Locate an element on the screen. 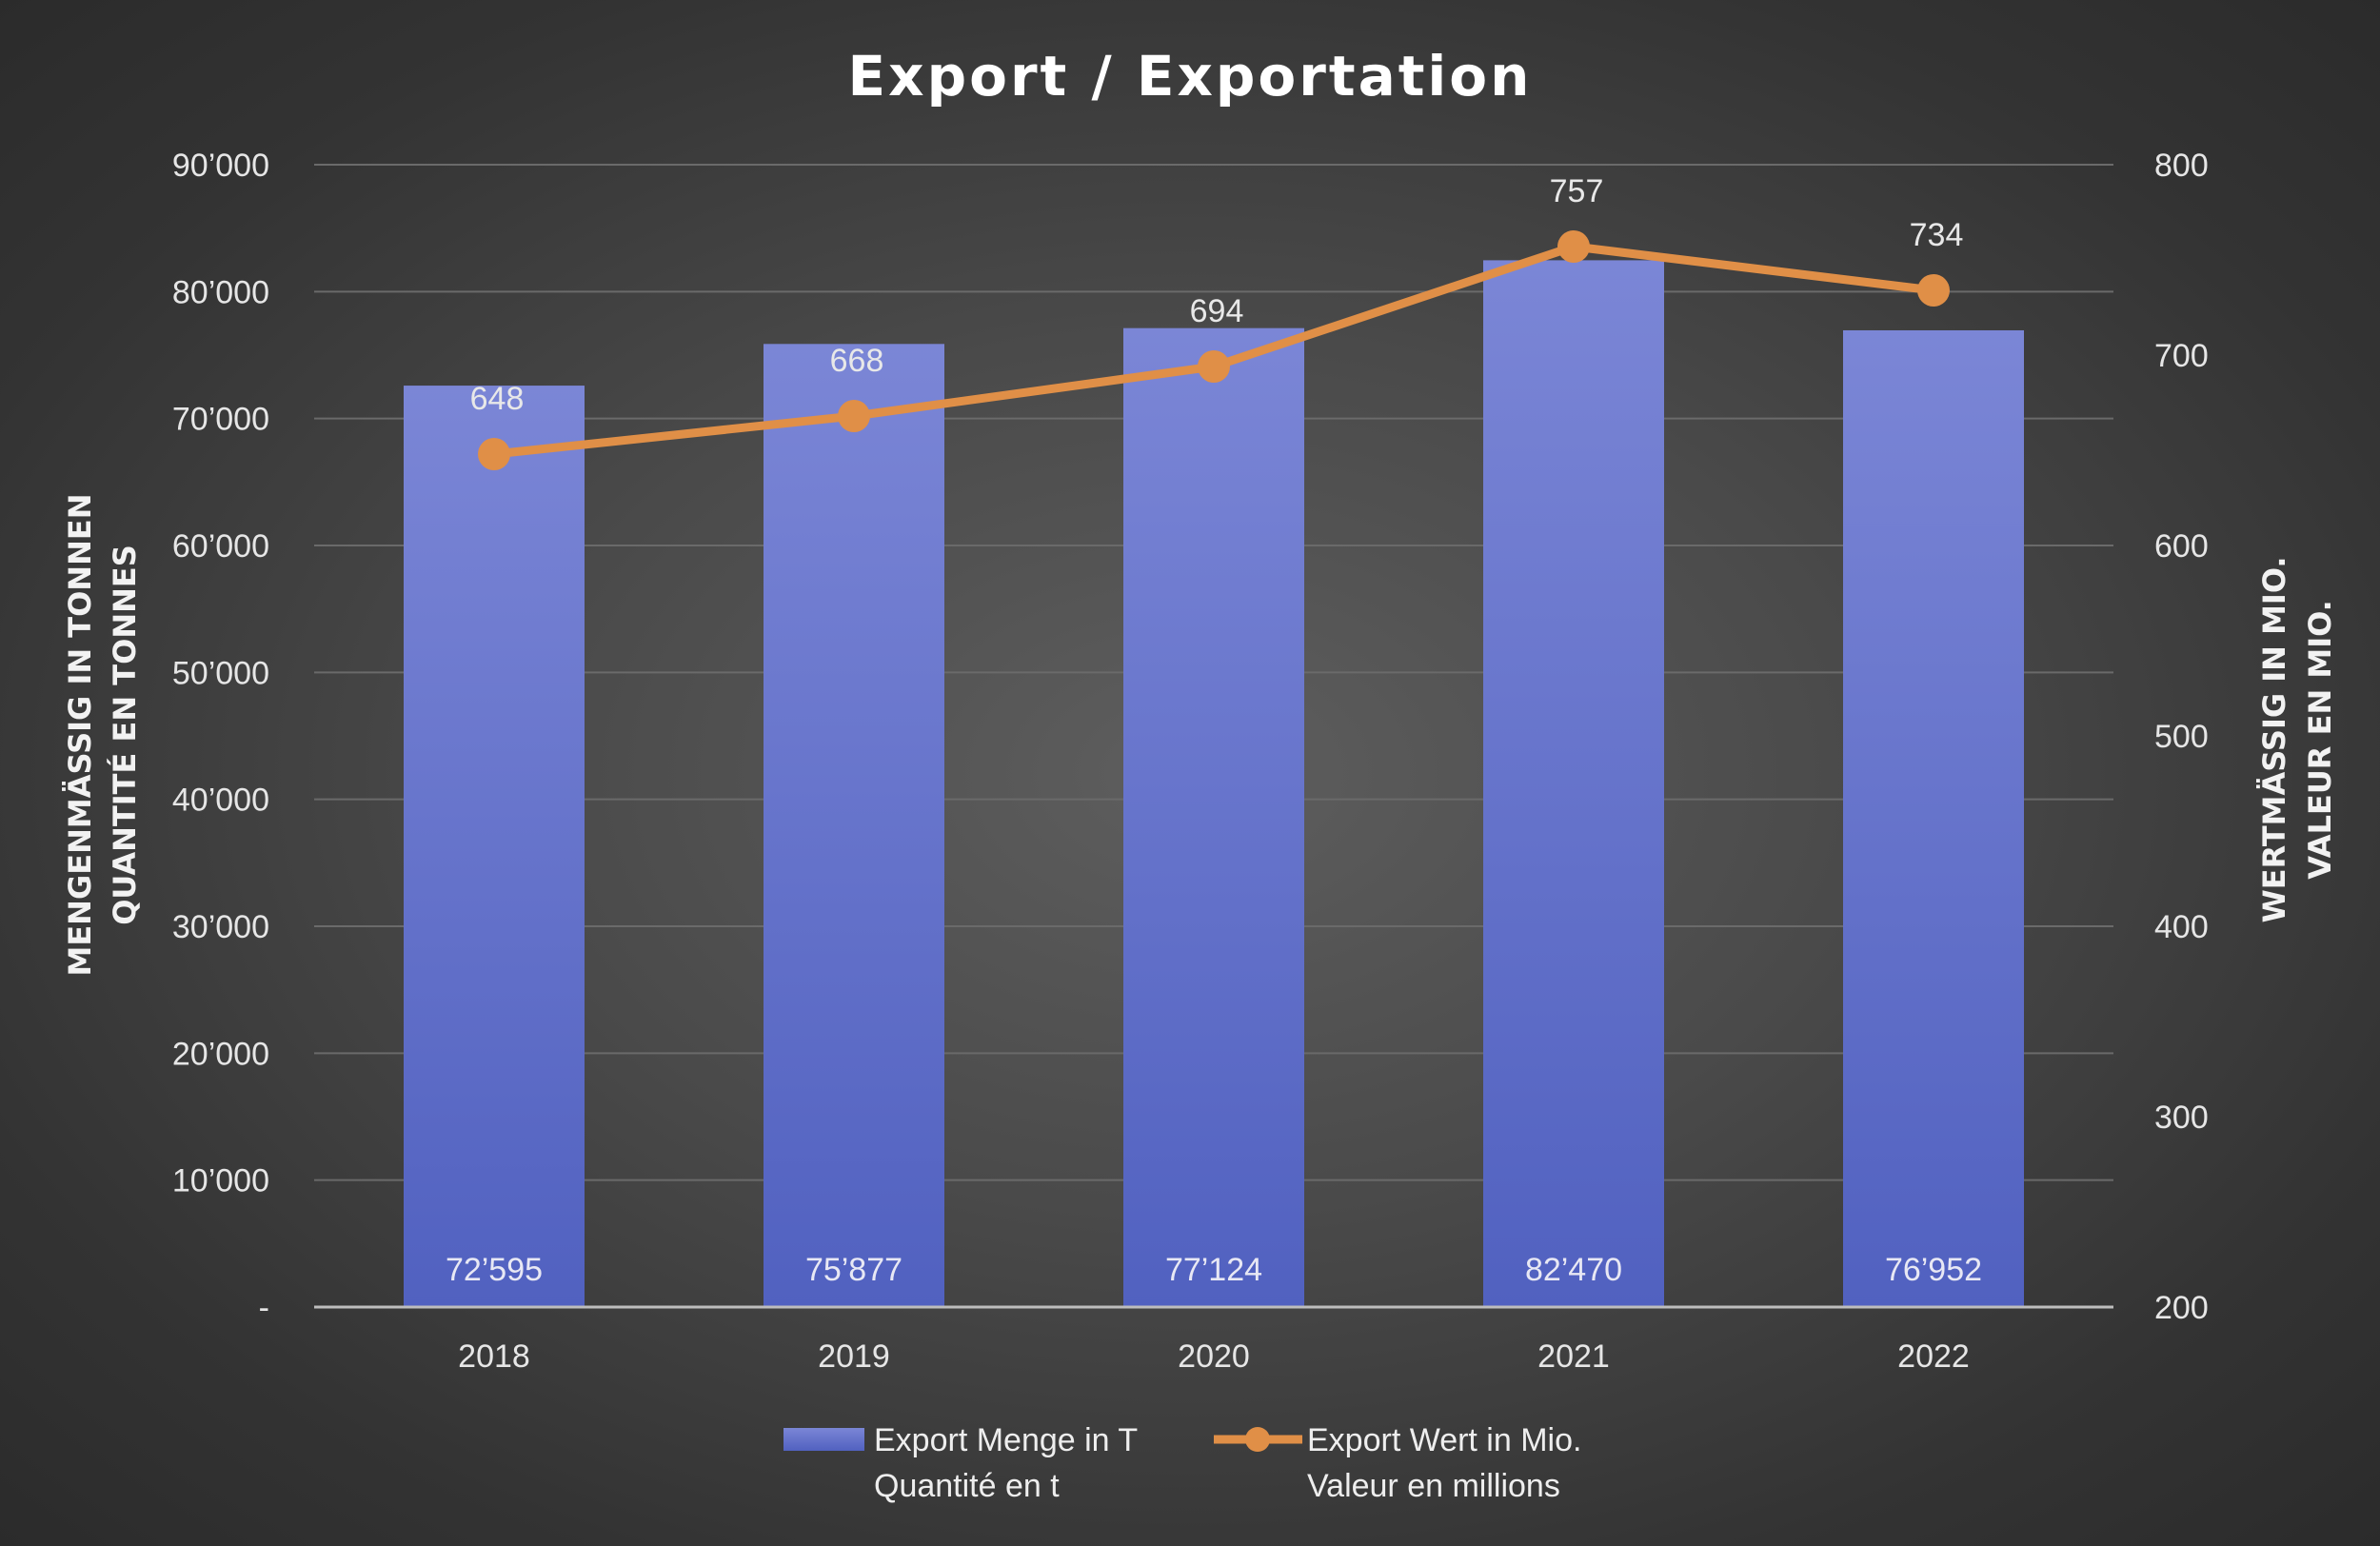  bar-data-label: 75’877 is located at coordinates (853, 1270).